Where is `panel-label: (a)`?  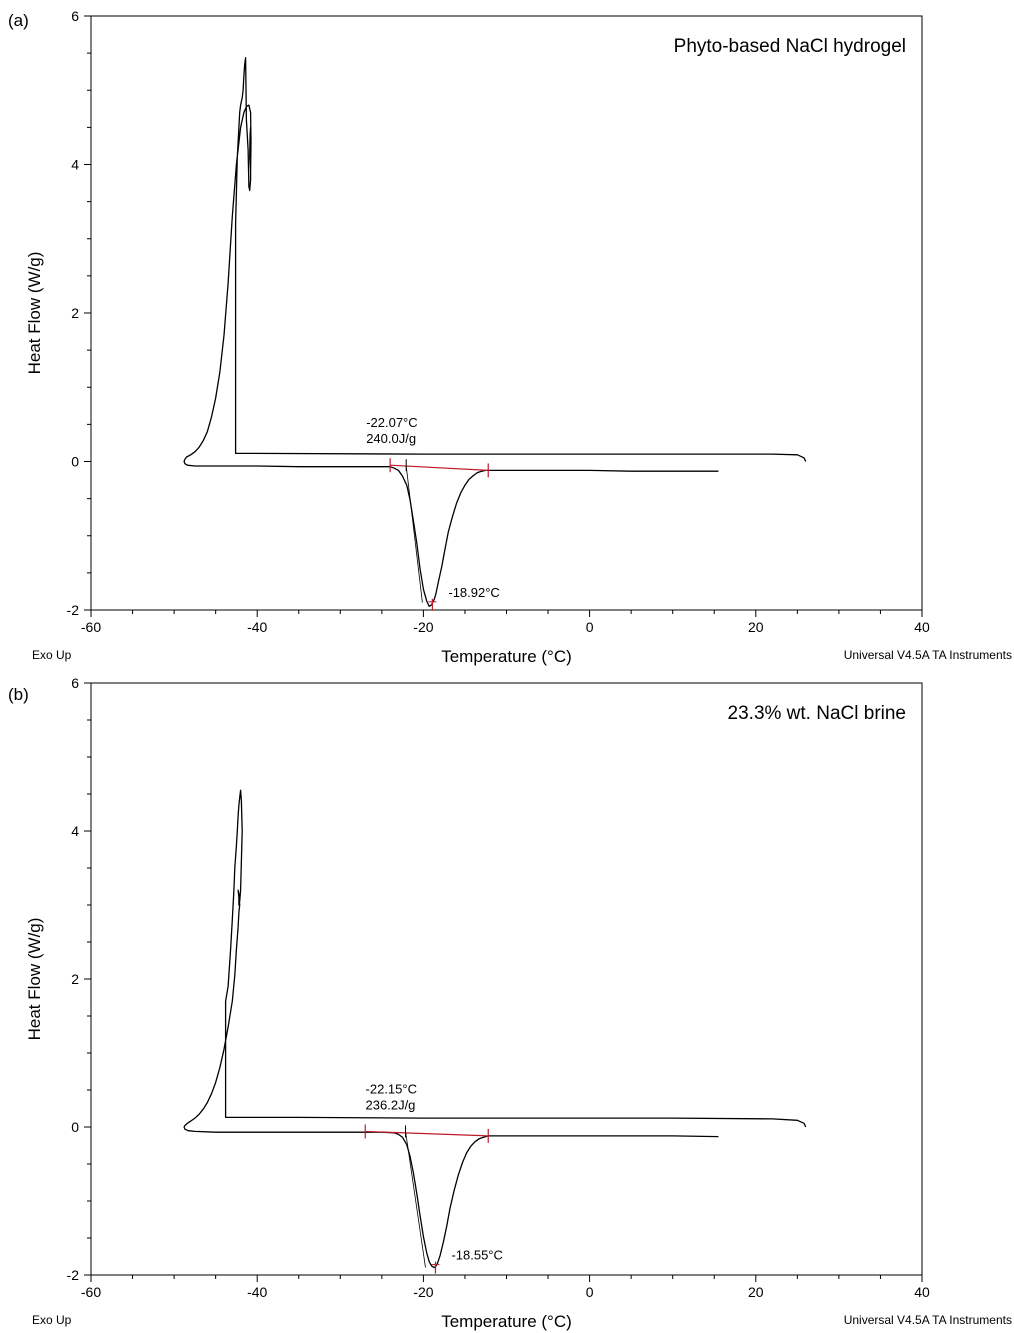
panel-label: (a) is located at coordinates (18, 20).